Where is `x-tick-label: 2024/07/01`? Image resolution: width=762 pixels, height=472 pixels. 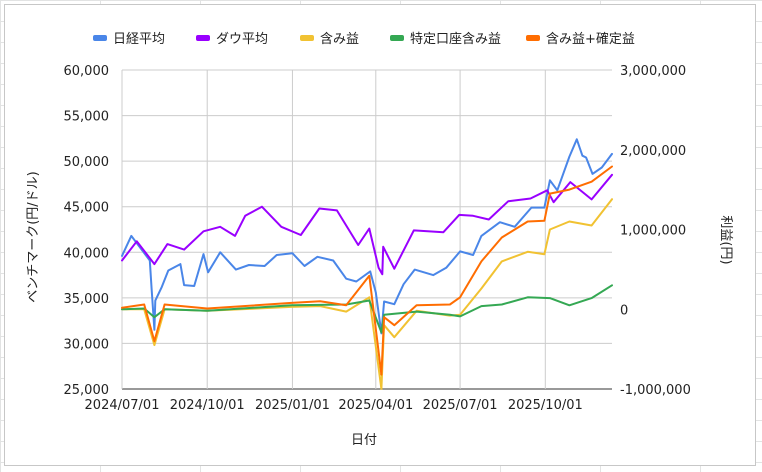
x-tick-label: 2024/07/01 is located at coordinates (122, 405).